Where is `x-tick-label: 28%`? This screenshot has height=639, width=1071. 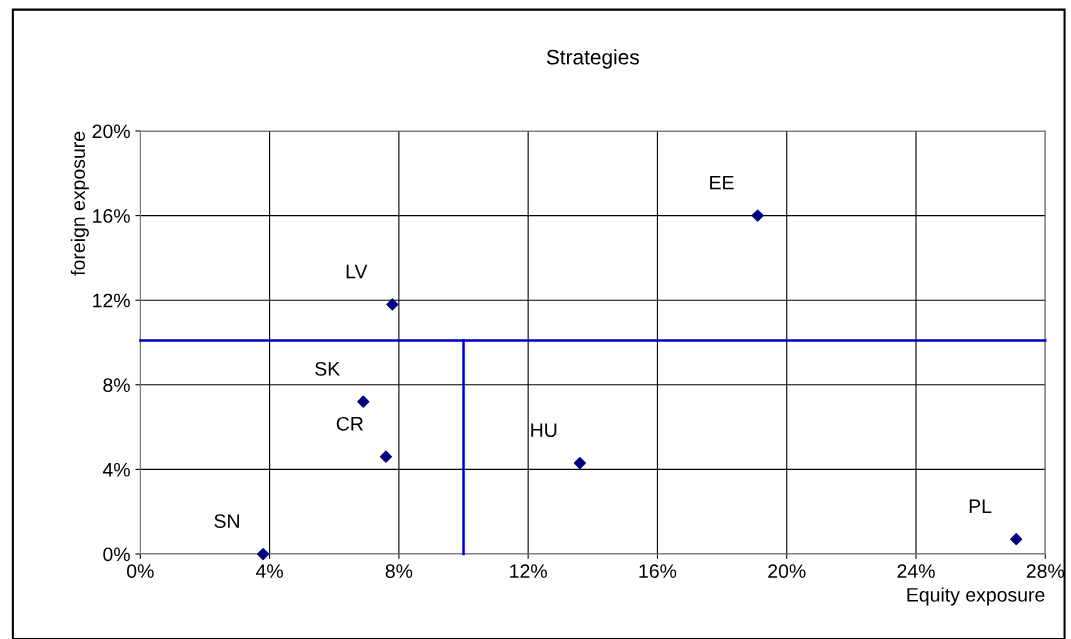 x-tick-label: 28% is located at coordinates (1045, 571).